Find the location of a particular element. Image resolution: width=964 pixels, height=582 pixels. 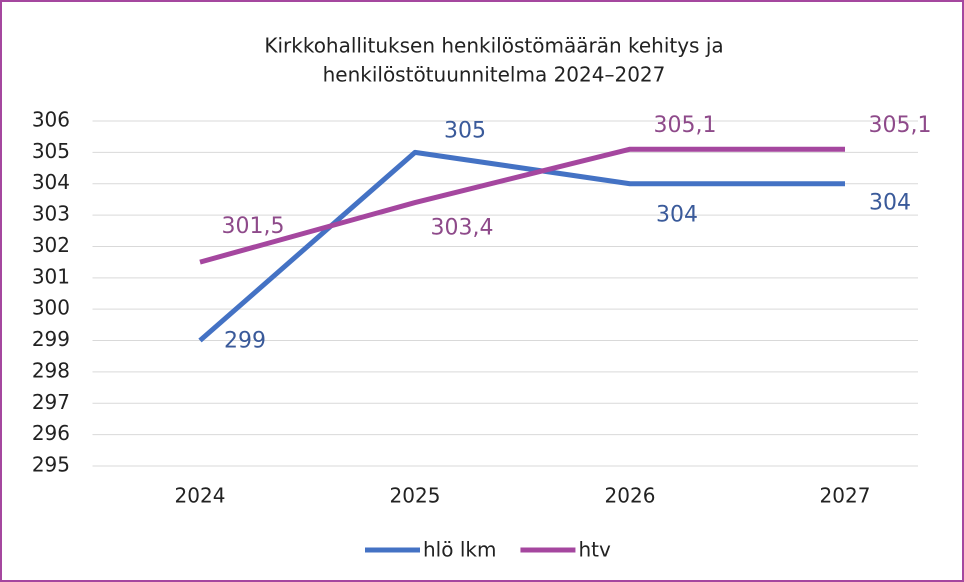

y-tick-label: 306 is located at coordinates (51, 120).